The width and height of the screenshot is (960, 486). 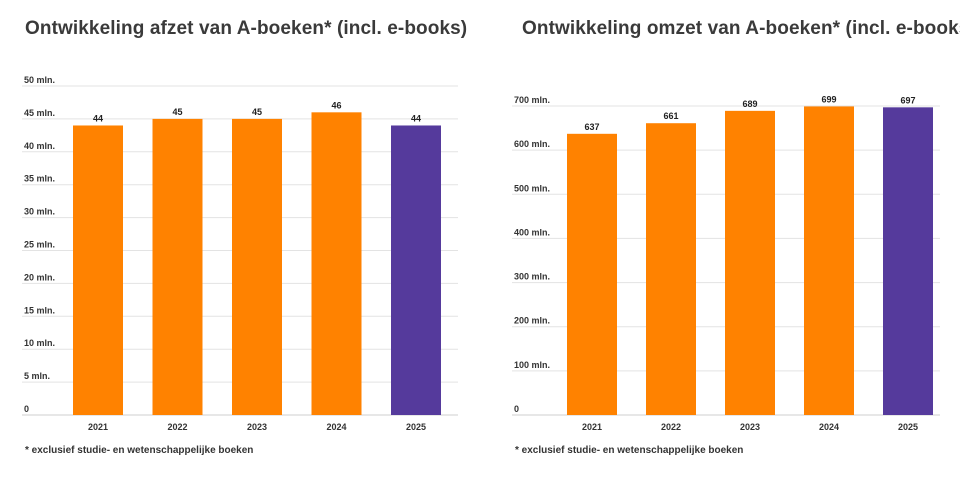 What do you see at coordinates (39, 277) in the screenshot?
I see `y-tick-label: 20 mln.` at bounding box center [39, 277].